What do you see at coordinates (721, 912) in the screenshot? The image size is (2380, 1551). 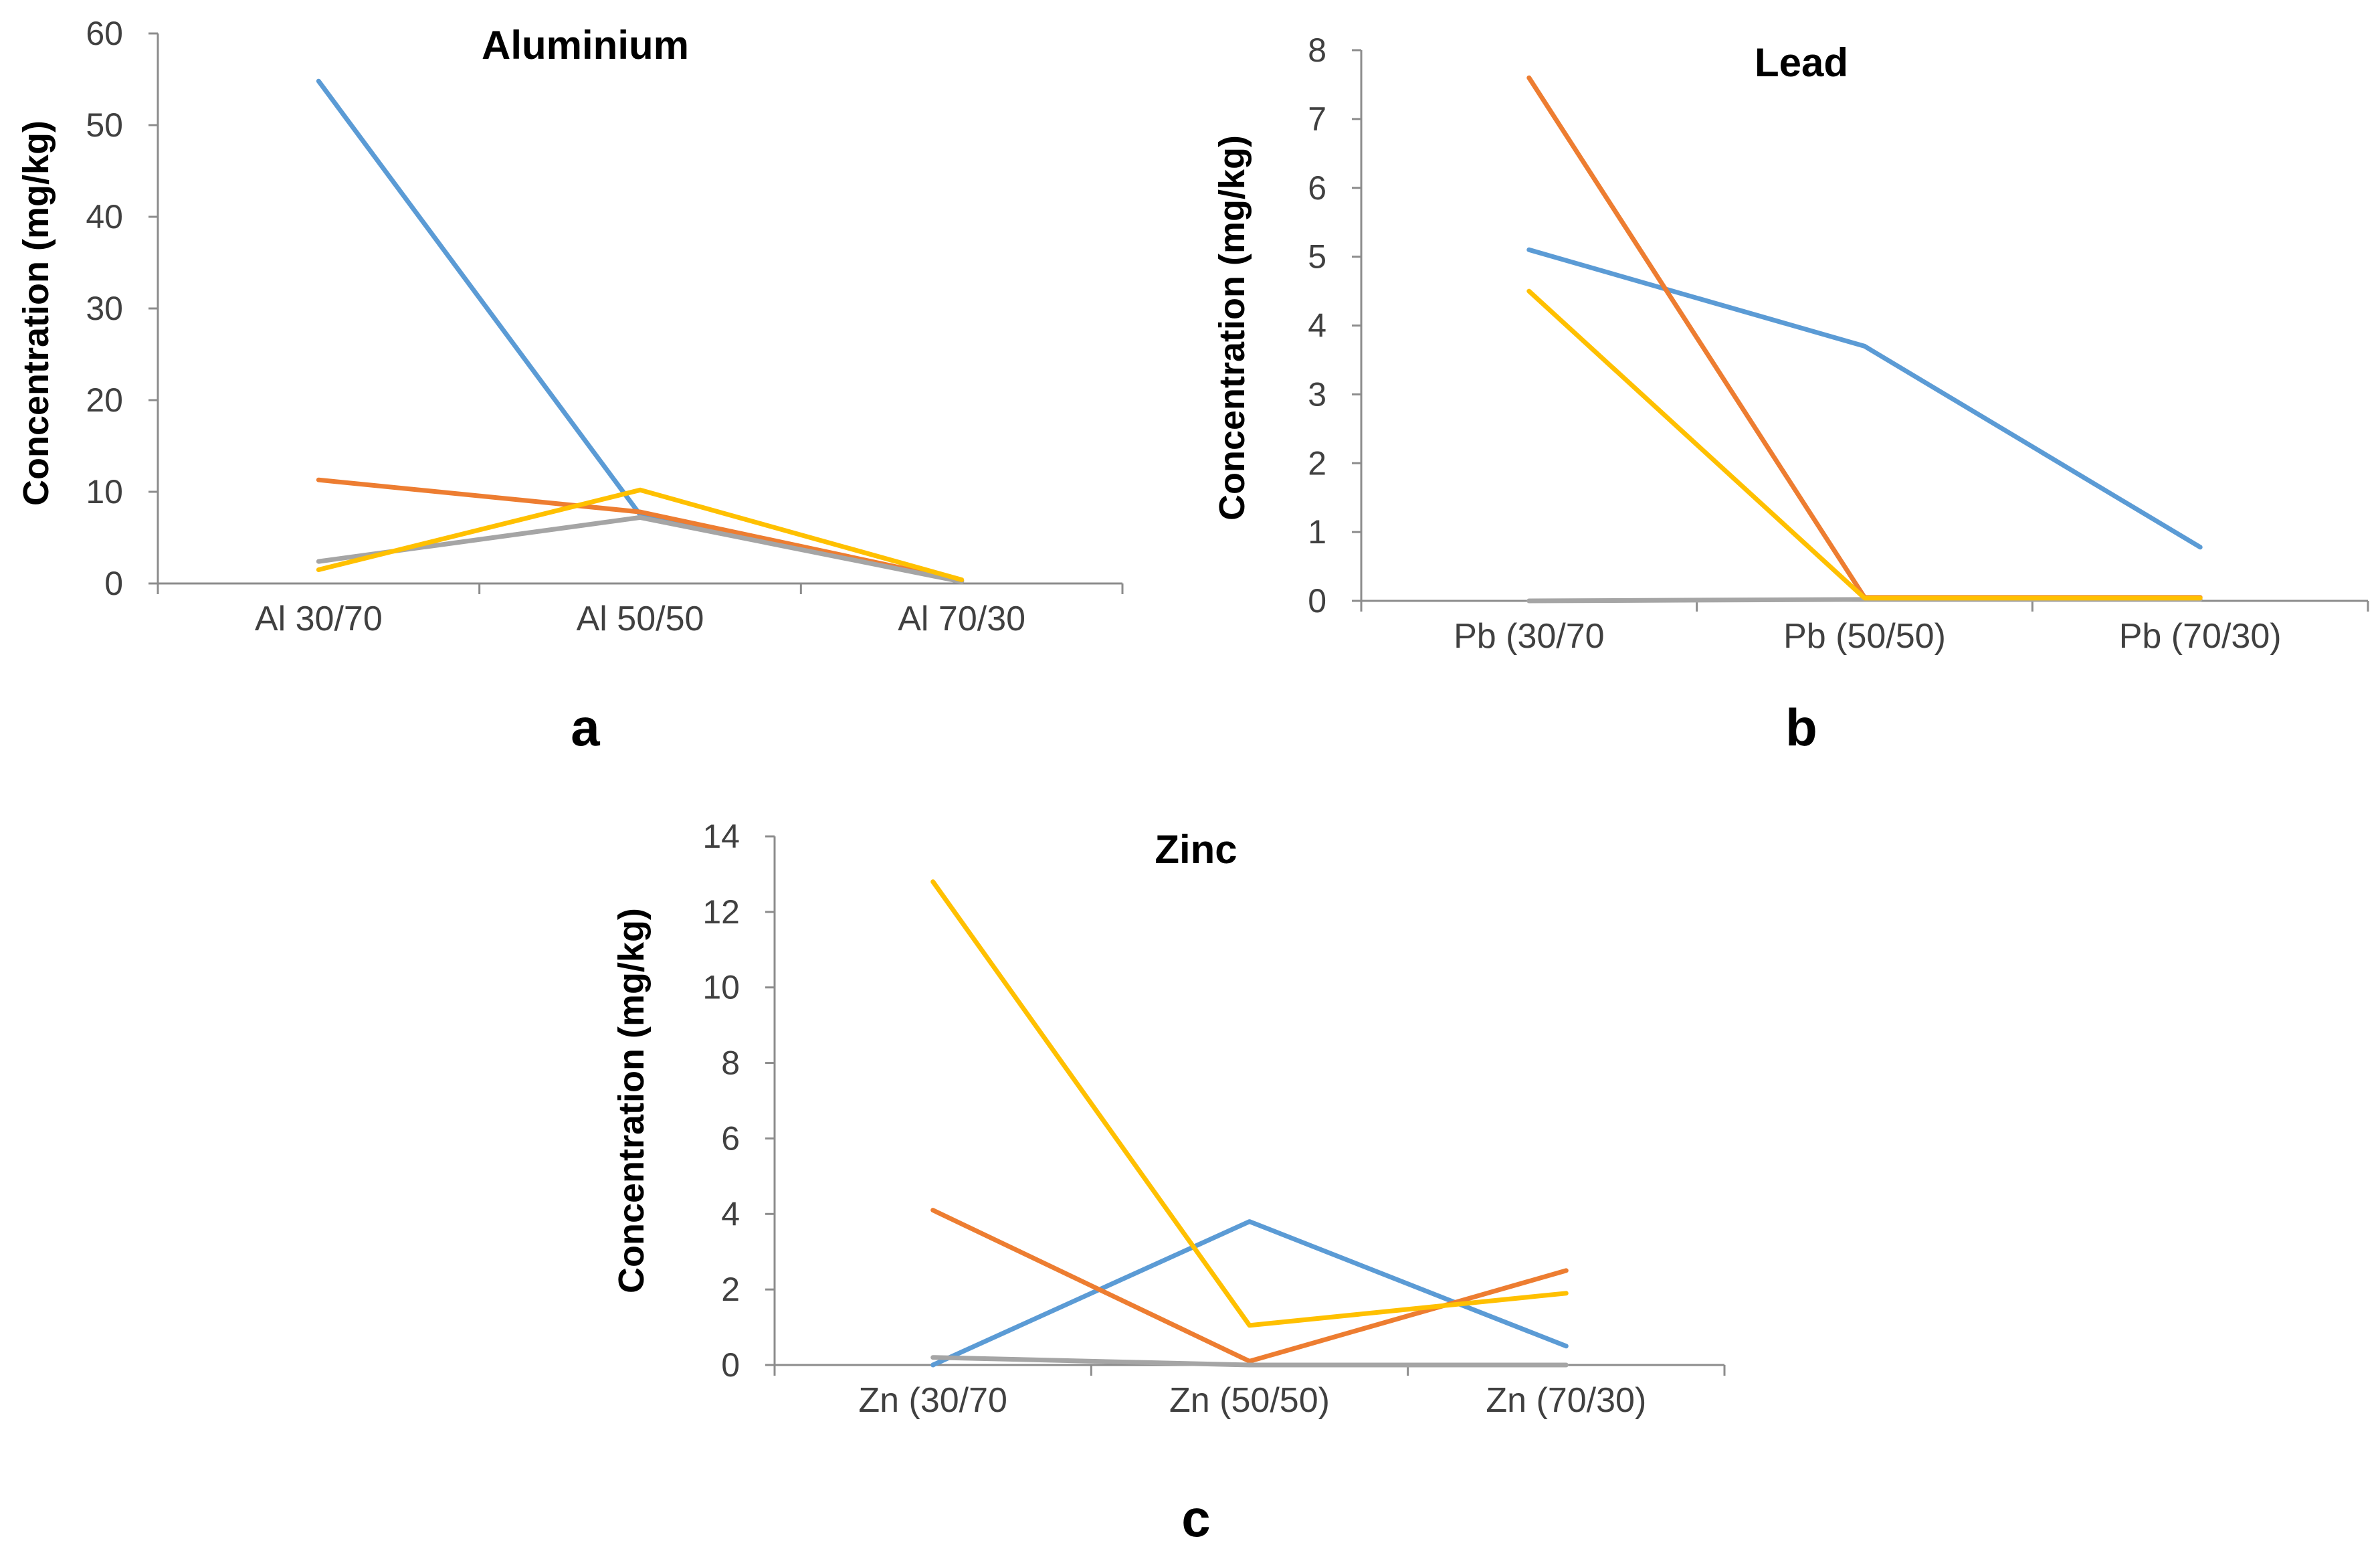 I see `y-tick-label: 12` at bounding box center [721, 912].